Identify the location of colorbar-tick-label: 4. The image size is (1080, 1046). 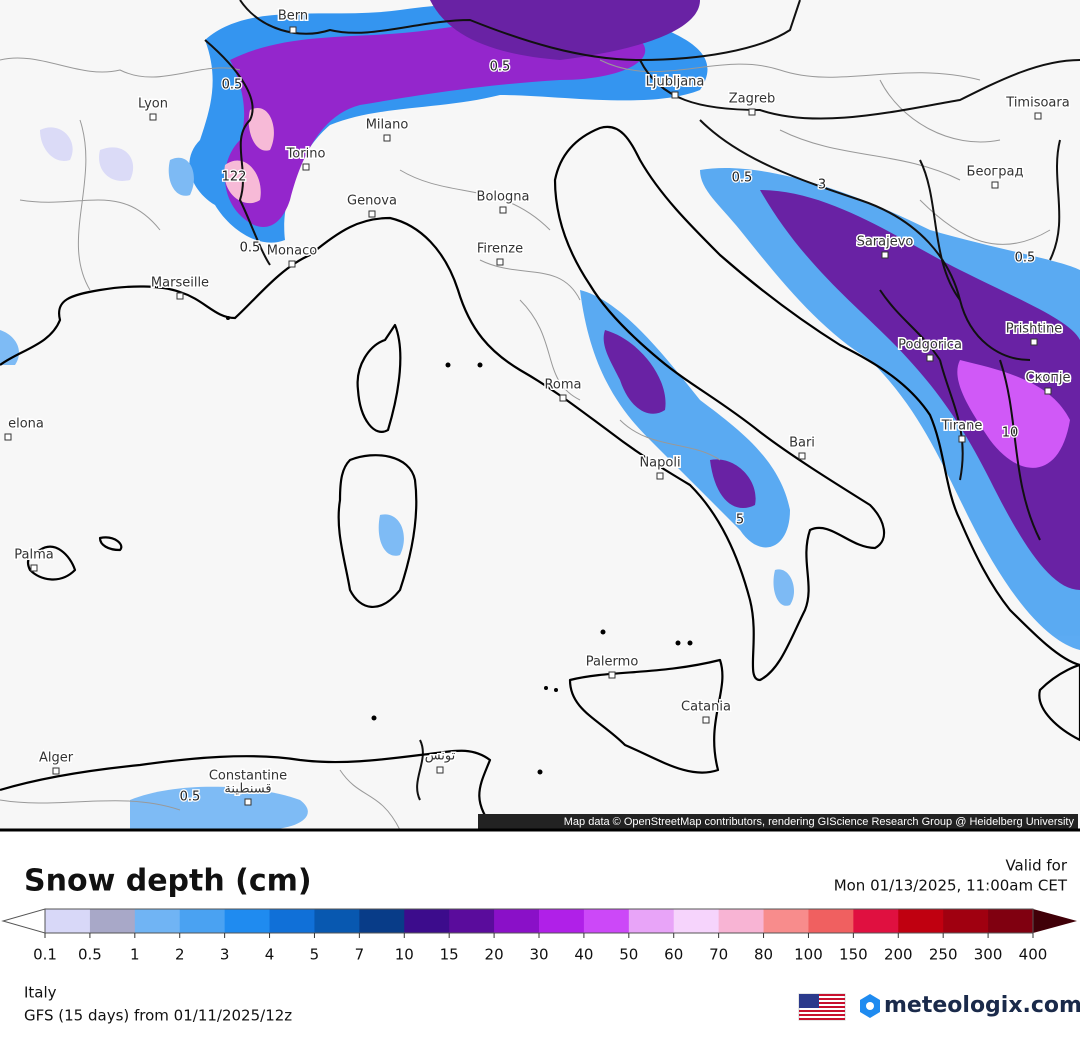
(270, 955).